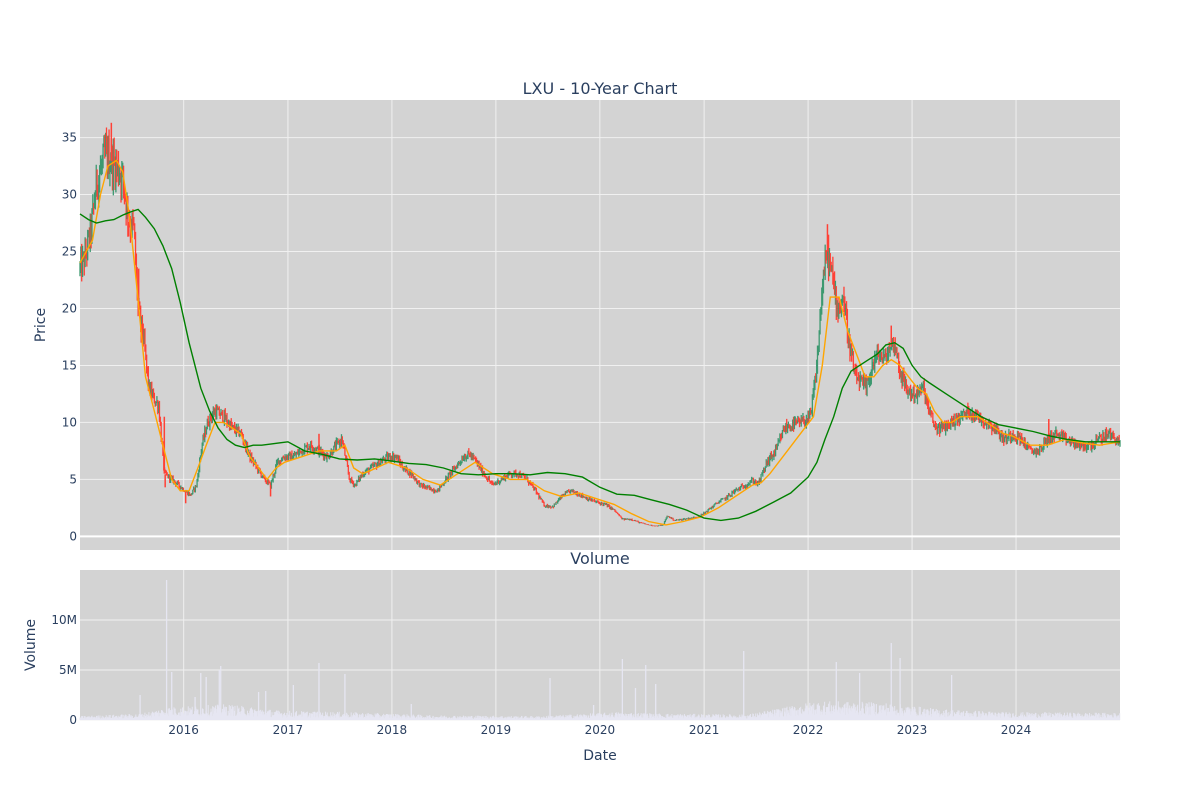 This screenshot has width=1200, height=800. What do you see at coordinates (600, 88) in the screenshot?
I see `chart-title: LXU - 10-Year Chart` at bounding box center [600, 88].